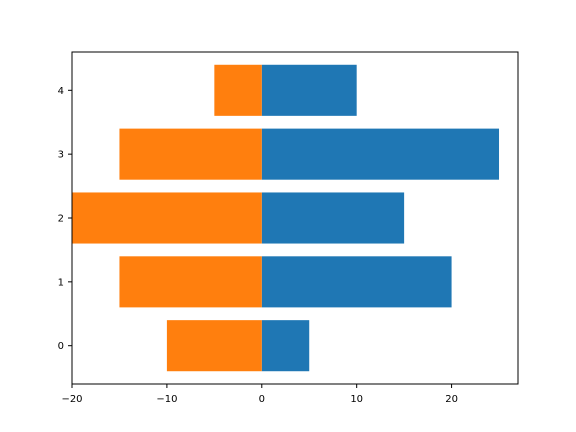  What do you see at coordinates (451, 399) in the screenshot?
I see `x-tick-label: 20` at bounding box center [451, 399].